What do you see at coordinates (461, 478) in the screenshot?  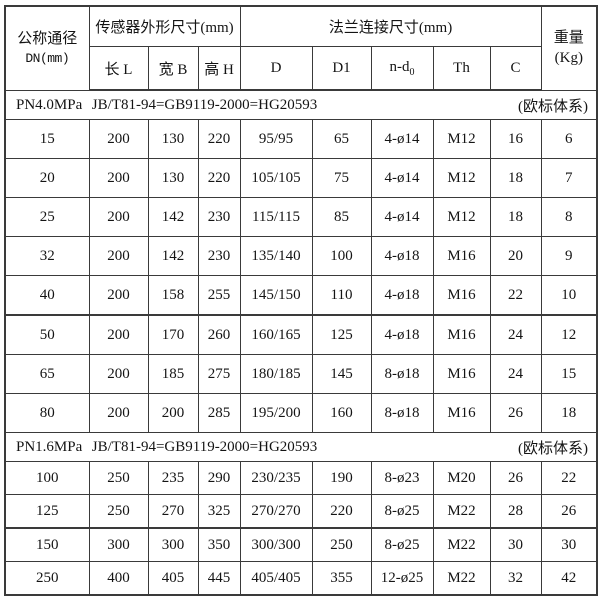 I see `table-cell: M20` at bounding box center [461, 478].